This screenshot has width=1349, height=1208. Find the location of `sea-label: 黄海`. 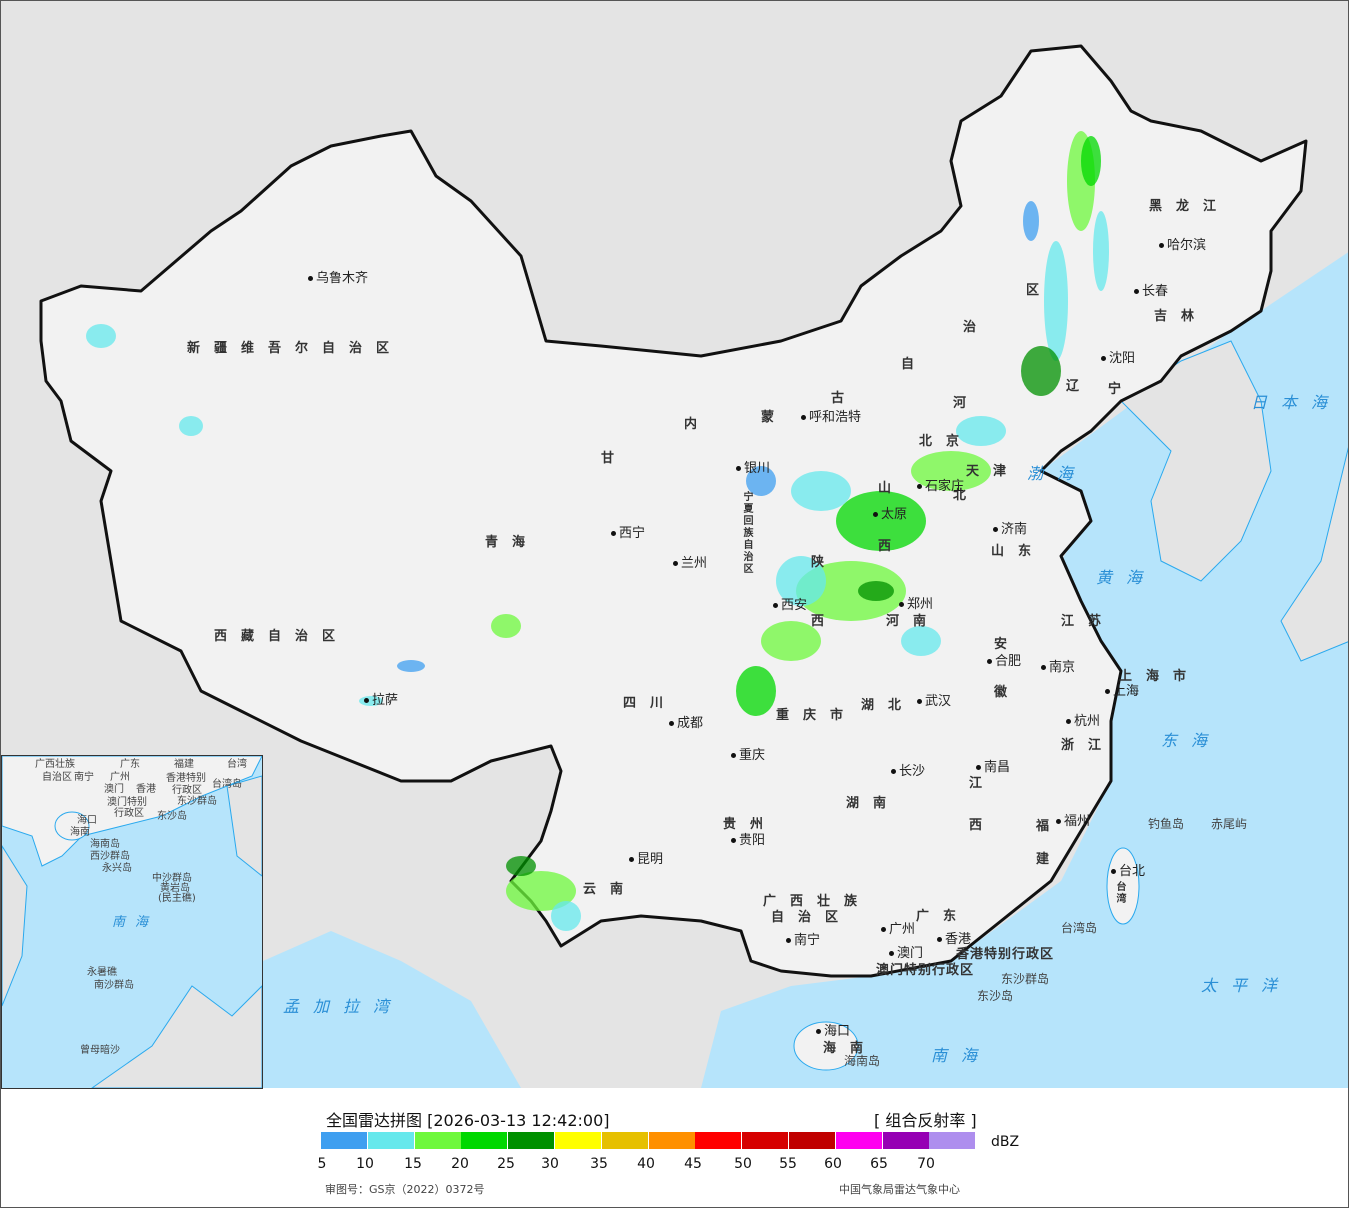

sea-label: 黄海 is located at coordinates (1126, 577).